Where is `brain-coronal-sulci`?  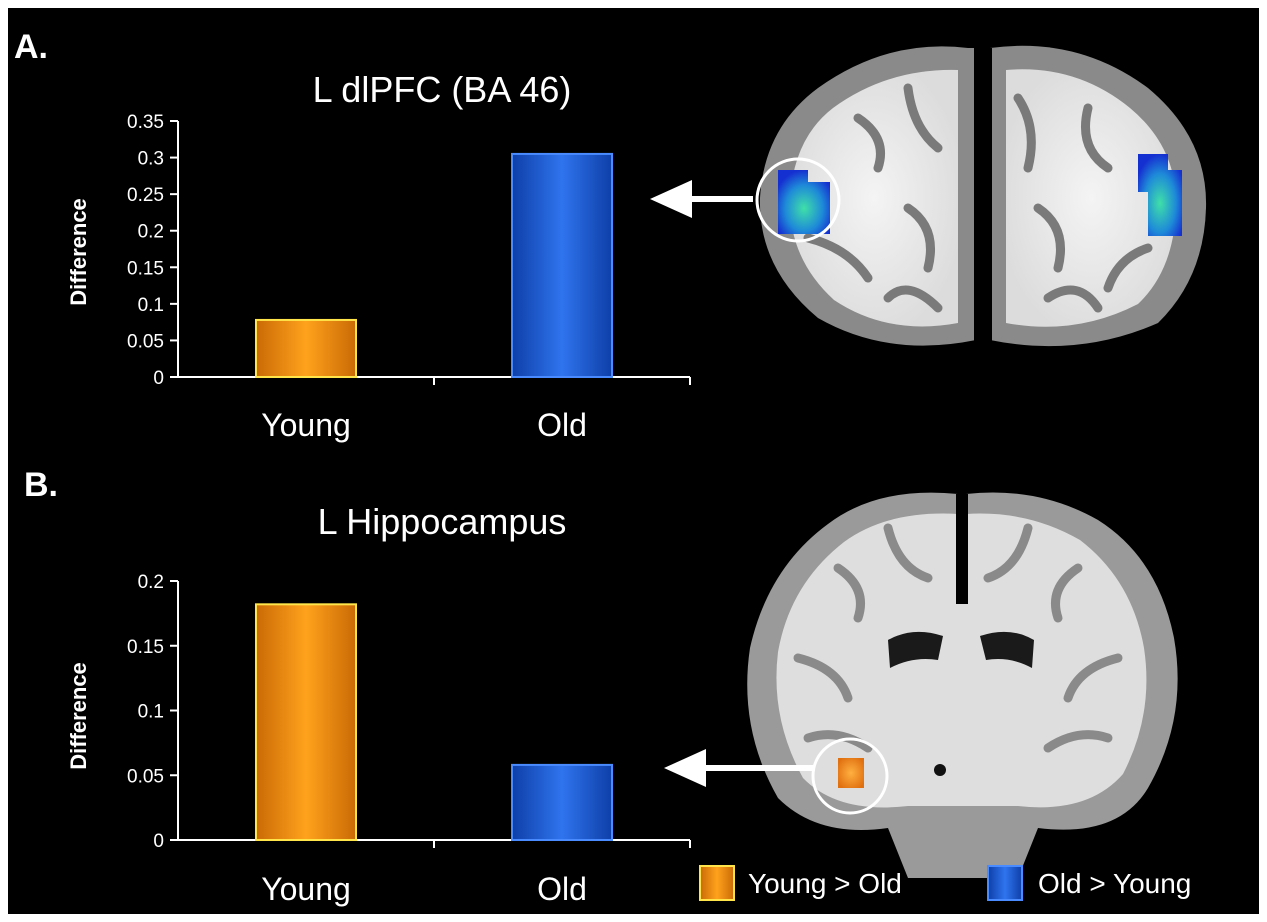
brain-coronal-sulci is located at coordinates (958, 638).